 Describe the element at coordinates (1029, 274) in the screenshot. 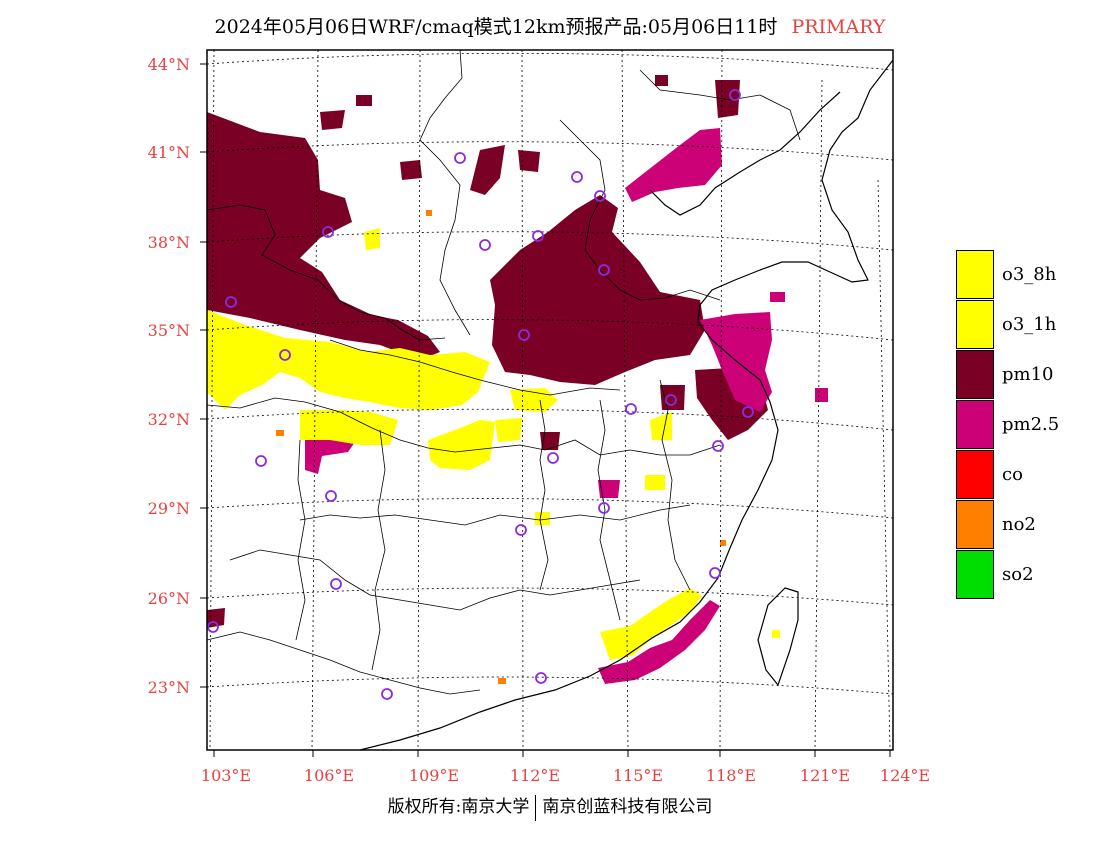

I see `legend-label: o3_8h` at that location.